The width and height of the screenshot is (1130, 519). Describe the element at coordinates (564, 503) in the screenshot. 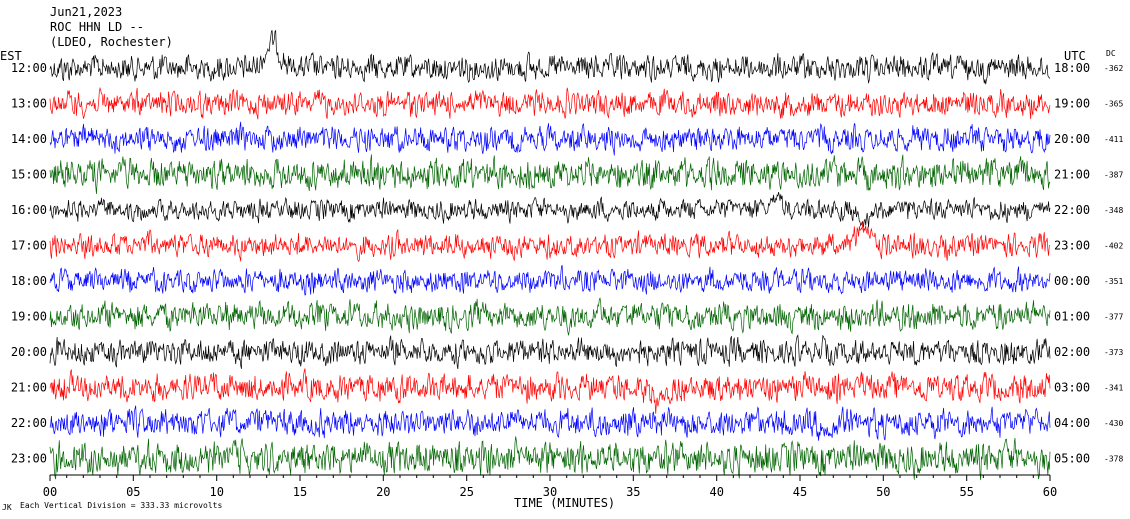

I see `x-axis-title: TIME (MINUTES)` at that location.